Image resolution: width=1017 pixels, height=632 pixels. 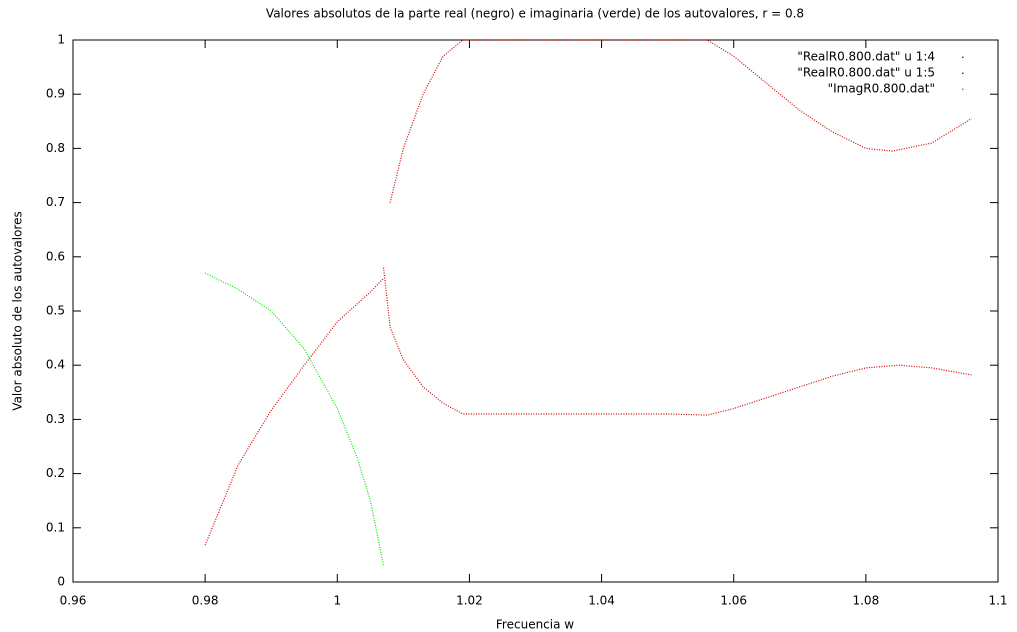 What do you see at coordinates (55, 148) in the screenshot?
I see `y-tick-label: 0.8` at bounding box center [55, 148].